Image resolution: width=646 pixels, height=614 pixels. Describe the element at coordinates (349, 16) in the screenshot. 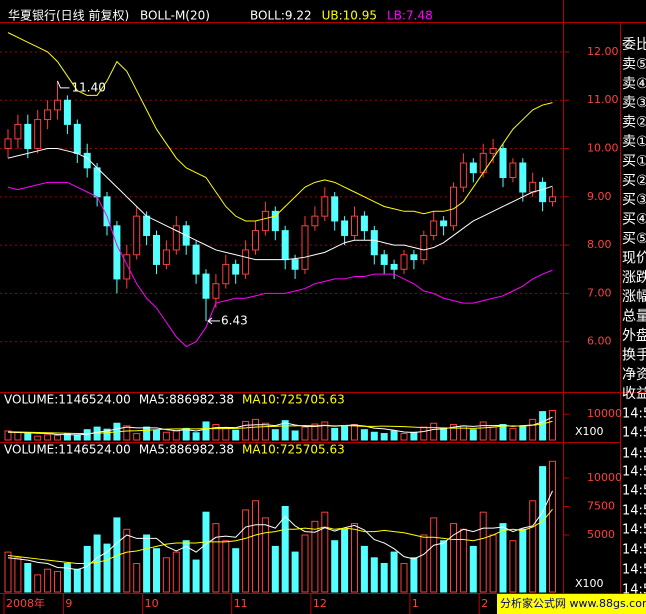

I see `legend-entry: UB:10.95` at that location.